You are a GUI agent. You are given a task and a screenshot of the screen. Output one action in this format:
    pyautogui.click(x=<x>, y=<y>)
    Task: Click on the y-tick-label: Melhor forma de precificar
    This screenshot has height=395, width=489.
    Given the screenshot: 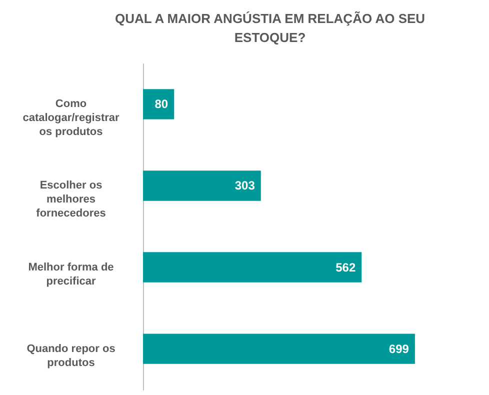 What is the action you would take?
    pyautogui.click(x=71, y=274)
    